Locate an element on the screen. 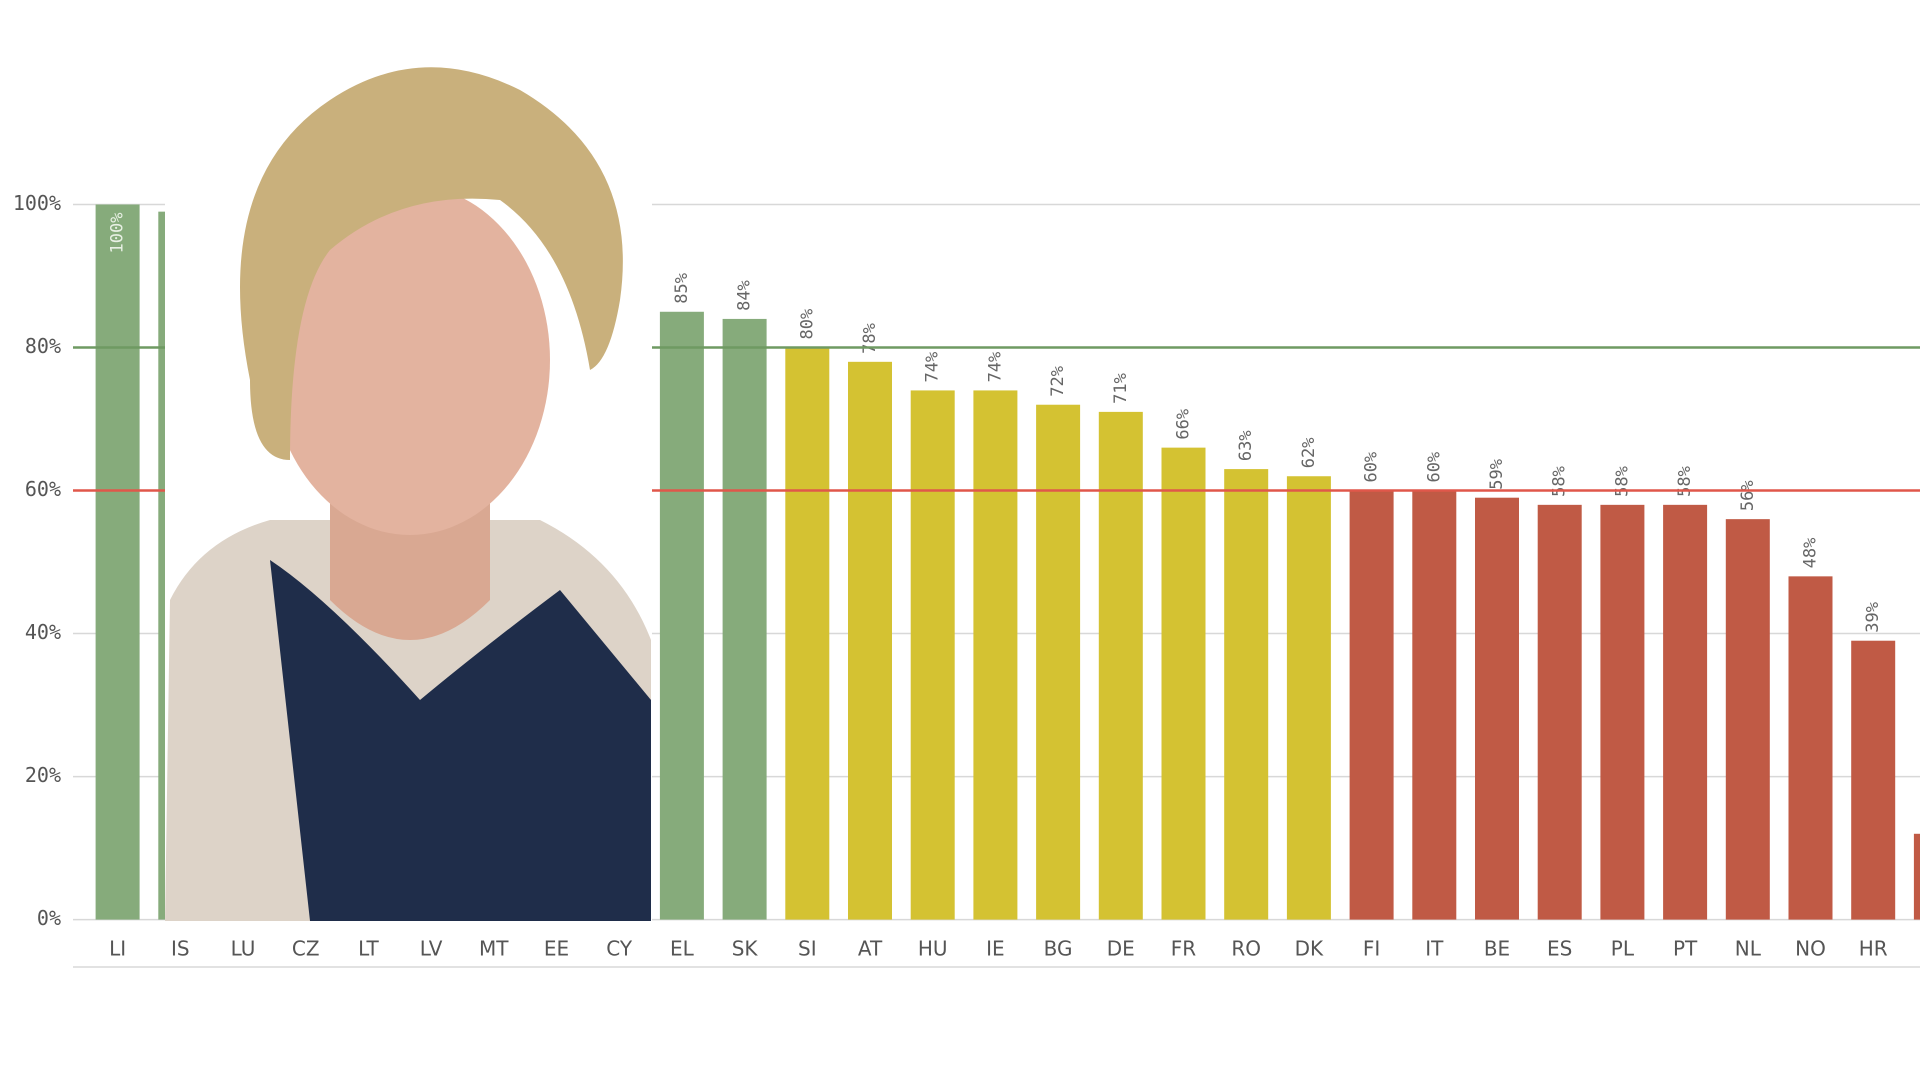 The image size is (1920, 1079). x-tick-label: BE is located at coordinates (1497, 949).